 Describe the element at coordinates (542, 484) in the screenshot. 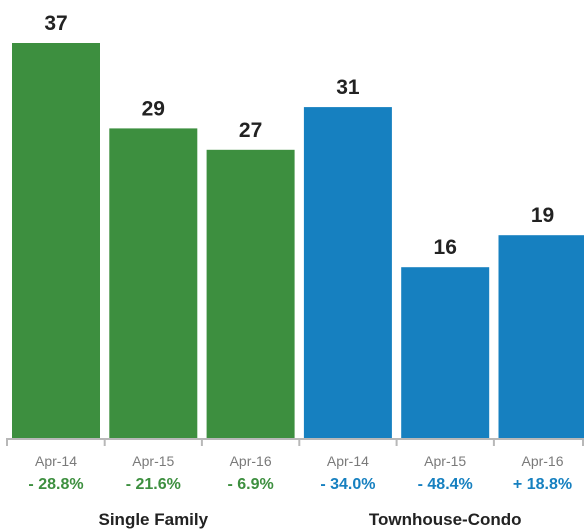

I see `percent-change-label: + 18.8%` at that location.